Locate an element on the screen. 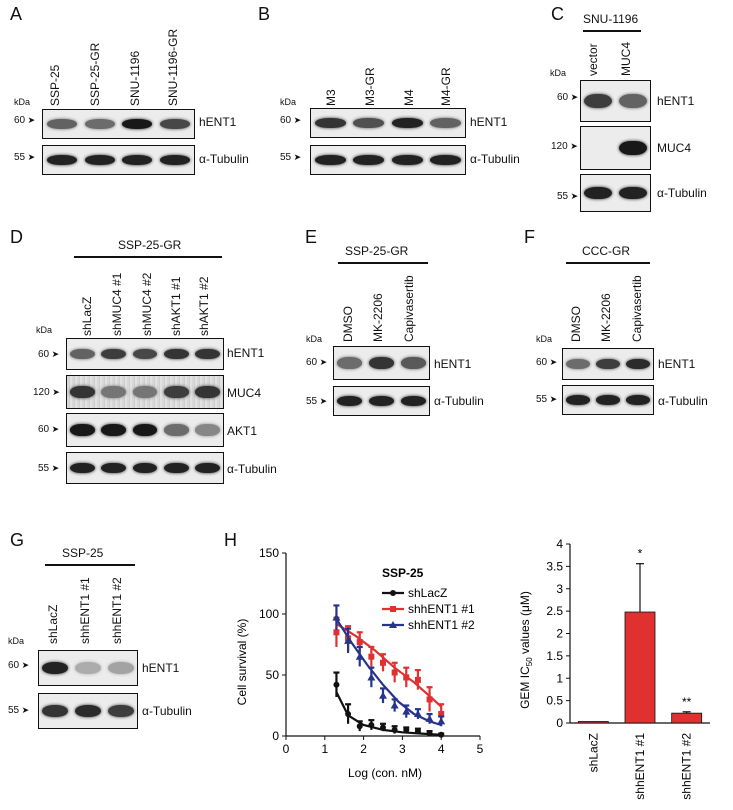 The image size is (733, 810). panel-letter-c: C is located at coordinates (557, 14).